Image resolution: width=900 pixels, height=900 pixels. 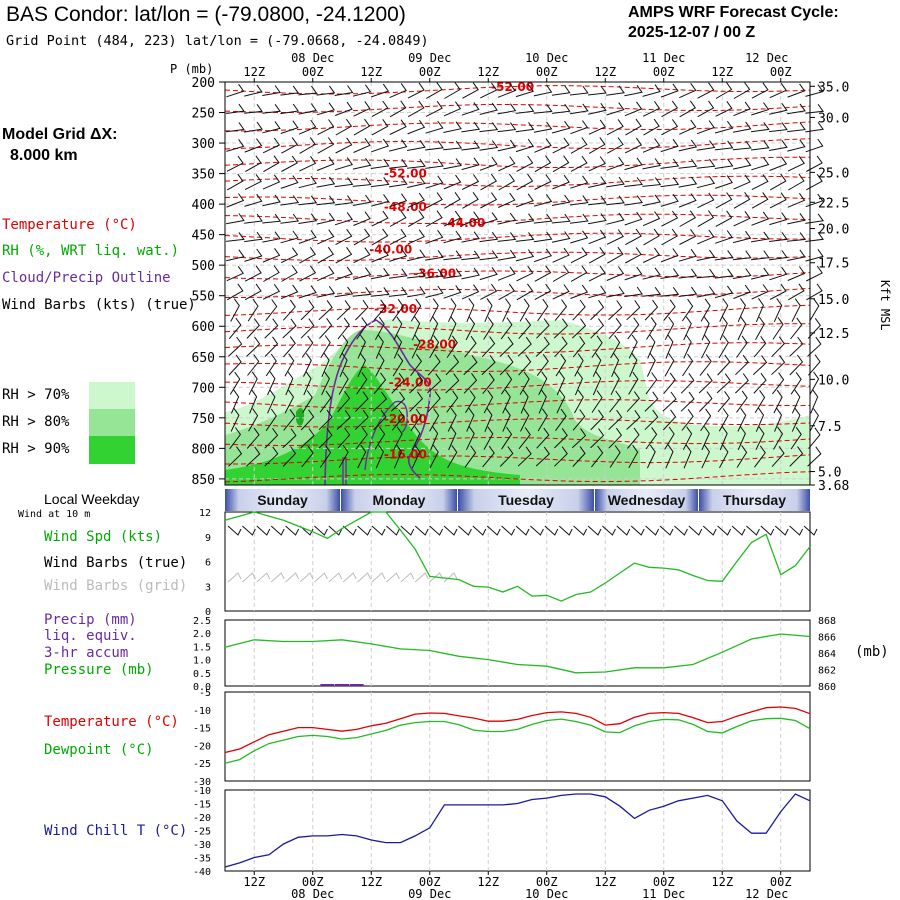 What do you see at coordinates (547, 72) in the screenshot?
I see `top-hour-label: 00Z` at bounding box center [547, 72].